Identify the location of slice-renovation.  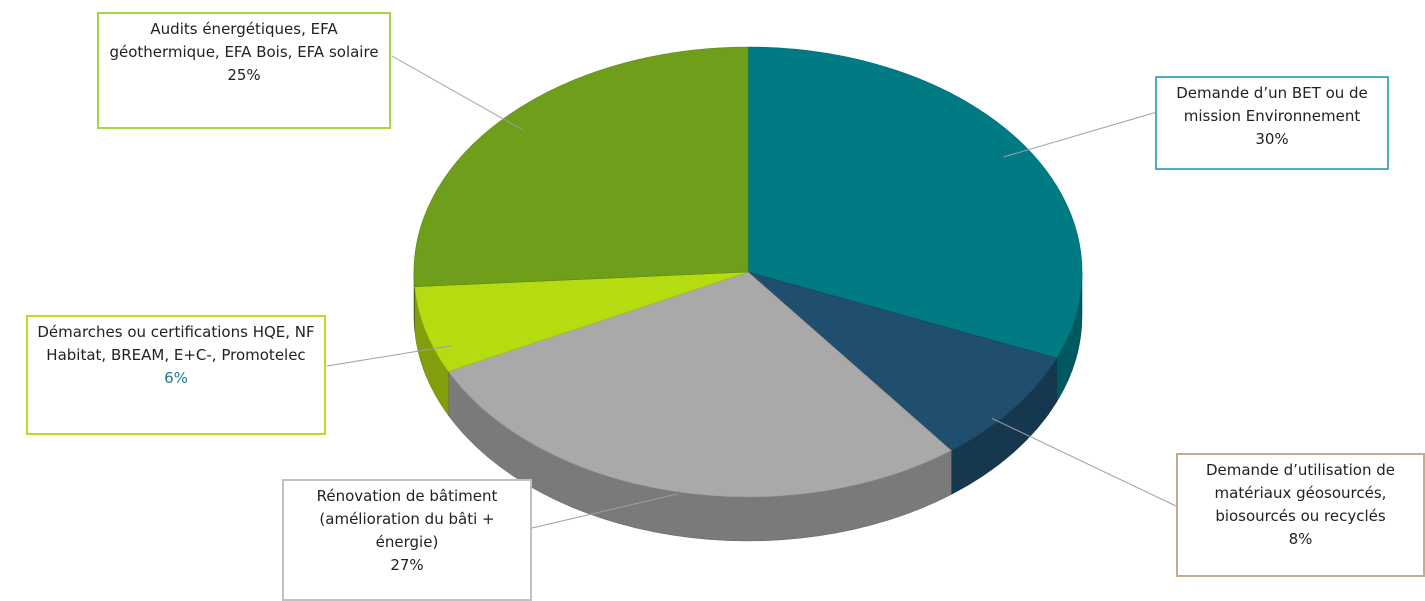
(699, 384).